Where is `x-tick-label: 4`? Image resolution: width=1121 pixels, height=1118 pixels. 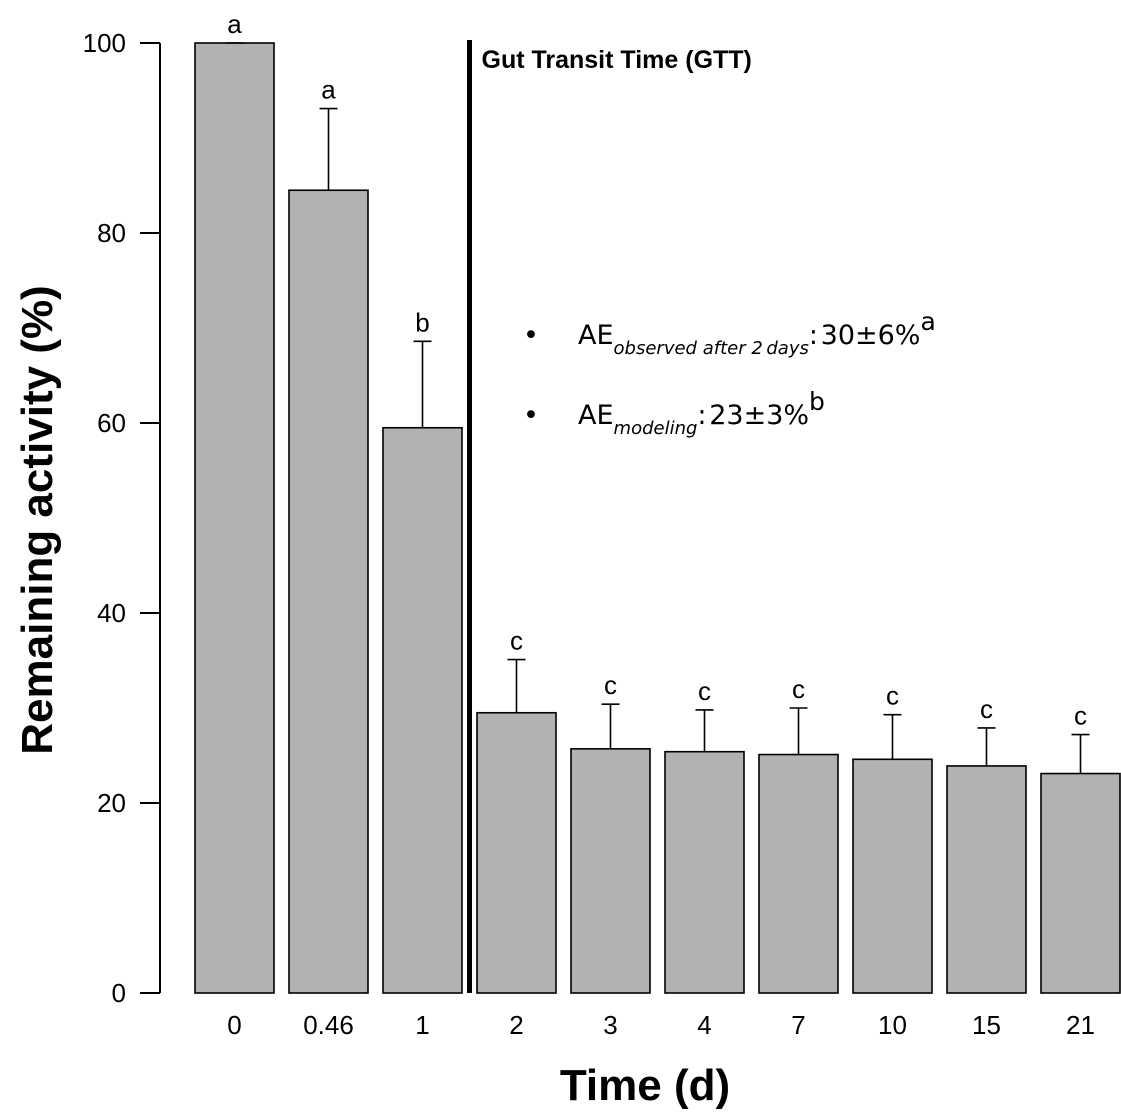
x-tick-label: 4 is located at coordinates (704, 1025).